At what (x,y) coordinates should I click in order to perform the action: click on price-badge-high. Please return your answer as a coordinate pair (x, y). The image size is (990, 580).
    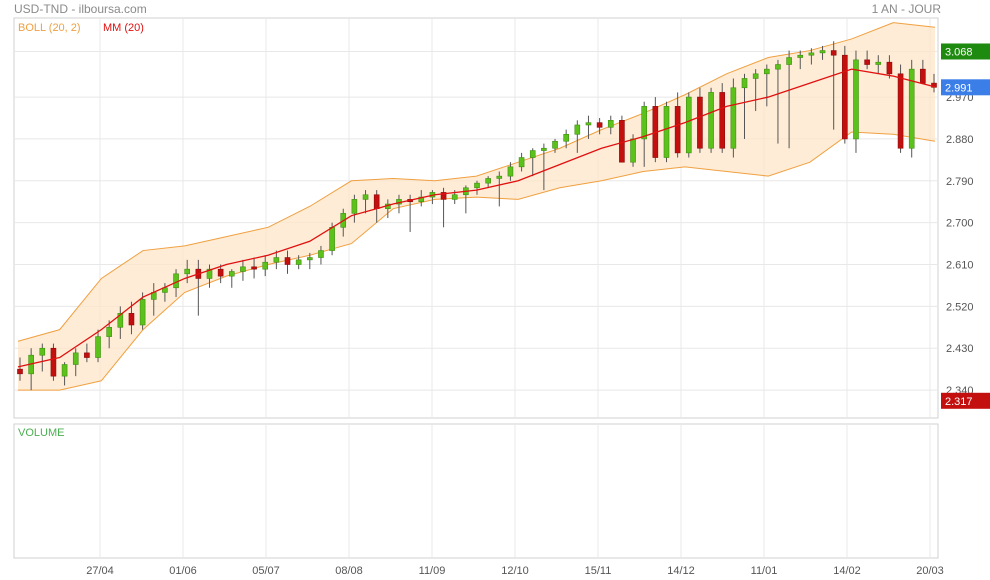
    Looking at the image, I should click on (965, 51).